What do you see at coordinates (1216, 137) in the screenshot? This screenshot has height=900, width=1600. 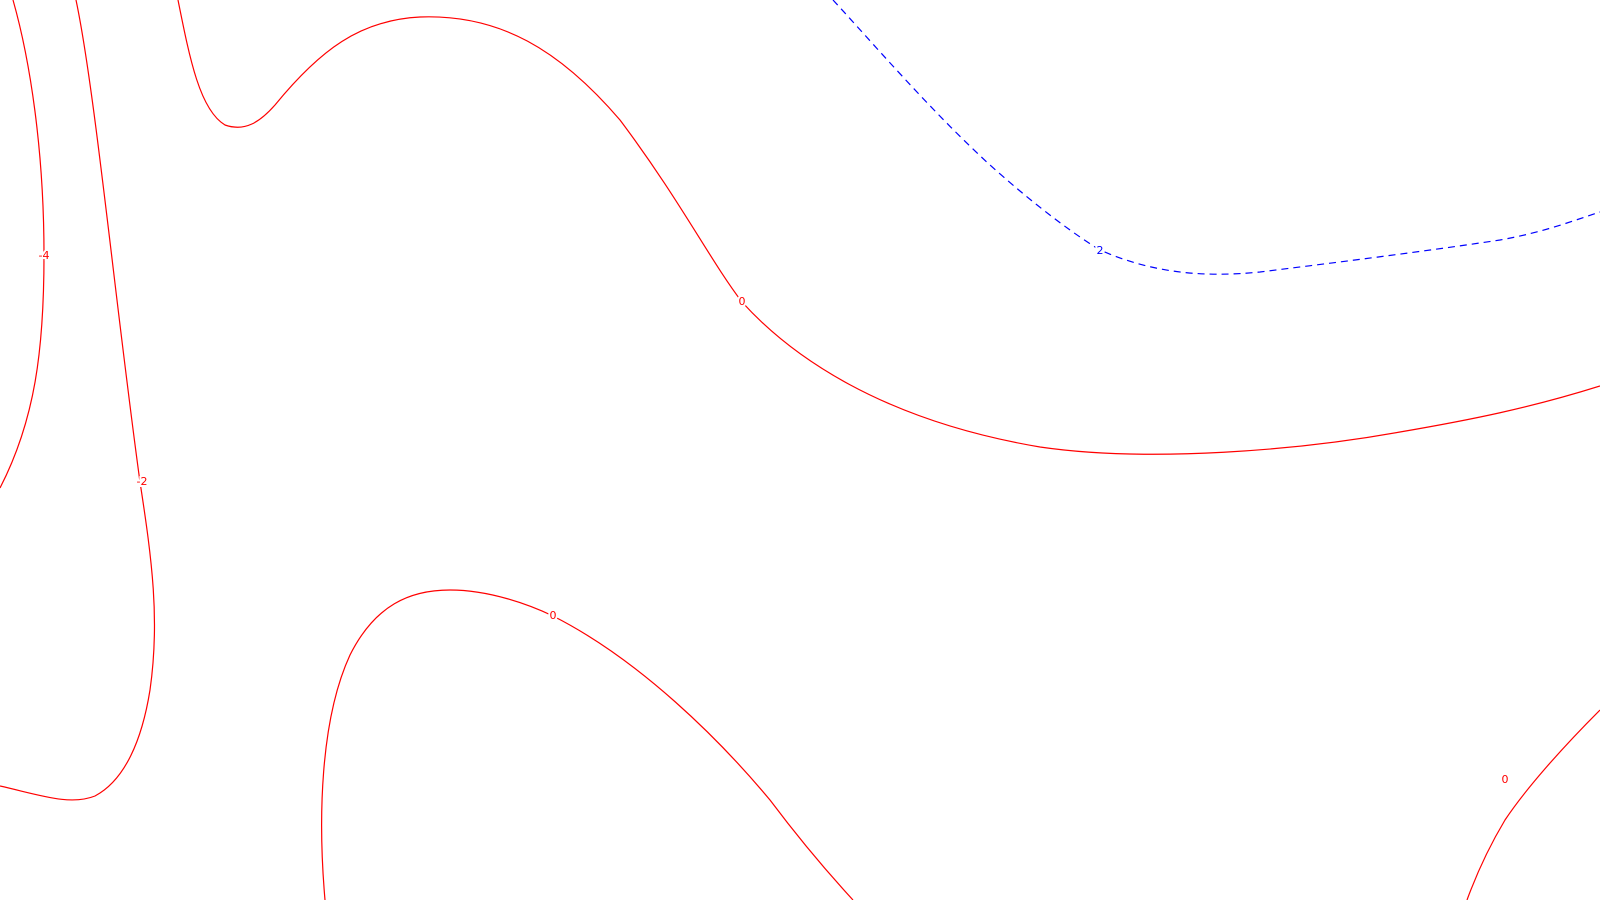 I see `contour-line-plus2` at bounding box center [1216, 137].